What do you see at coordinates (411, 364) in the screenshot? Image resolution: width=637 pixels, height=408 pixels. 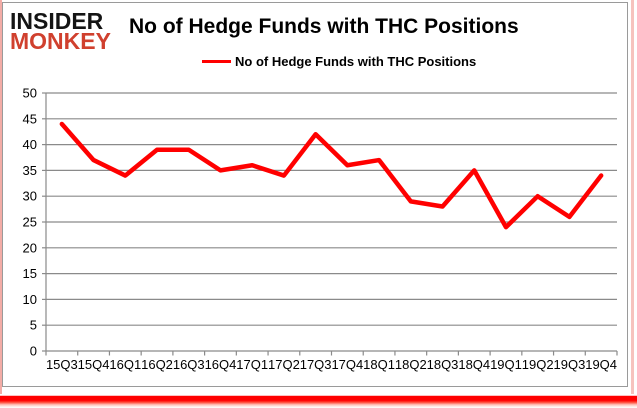 I see `svg-text: 18Q2` at bounding box center [411, 364].